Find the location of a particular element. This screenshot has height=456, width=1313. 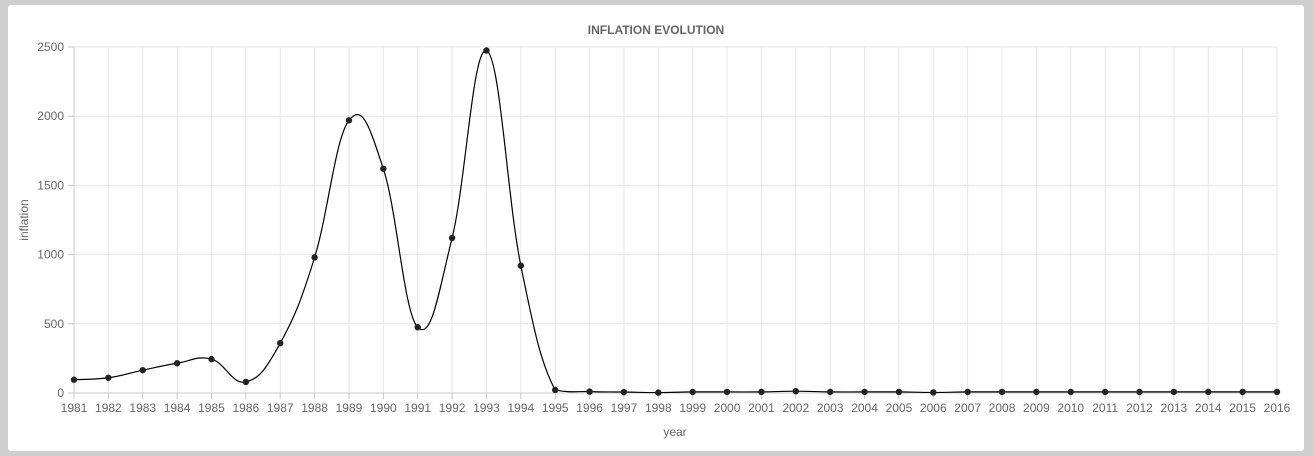

x-tick-label: 2011 is located at coordinates (1105, 408).